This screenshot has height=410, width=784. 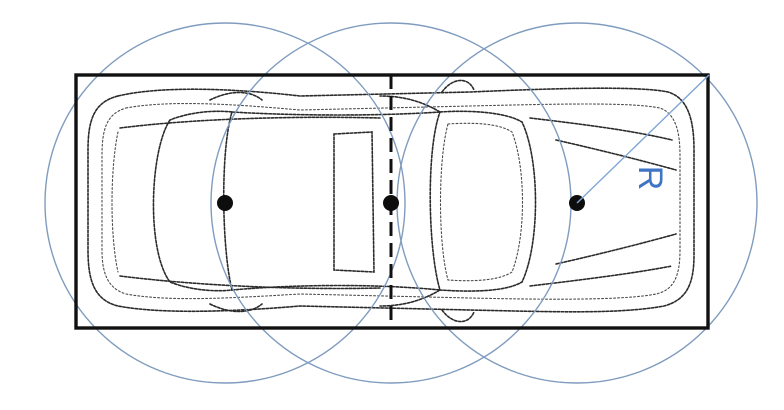 I want to click on circle-centers, so click(x=401, y=203).